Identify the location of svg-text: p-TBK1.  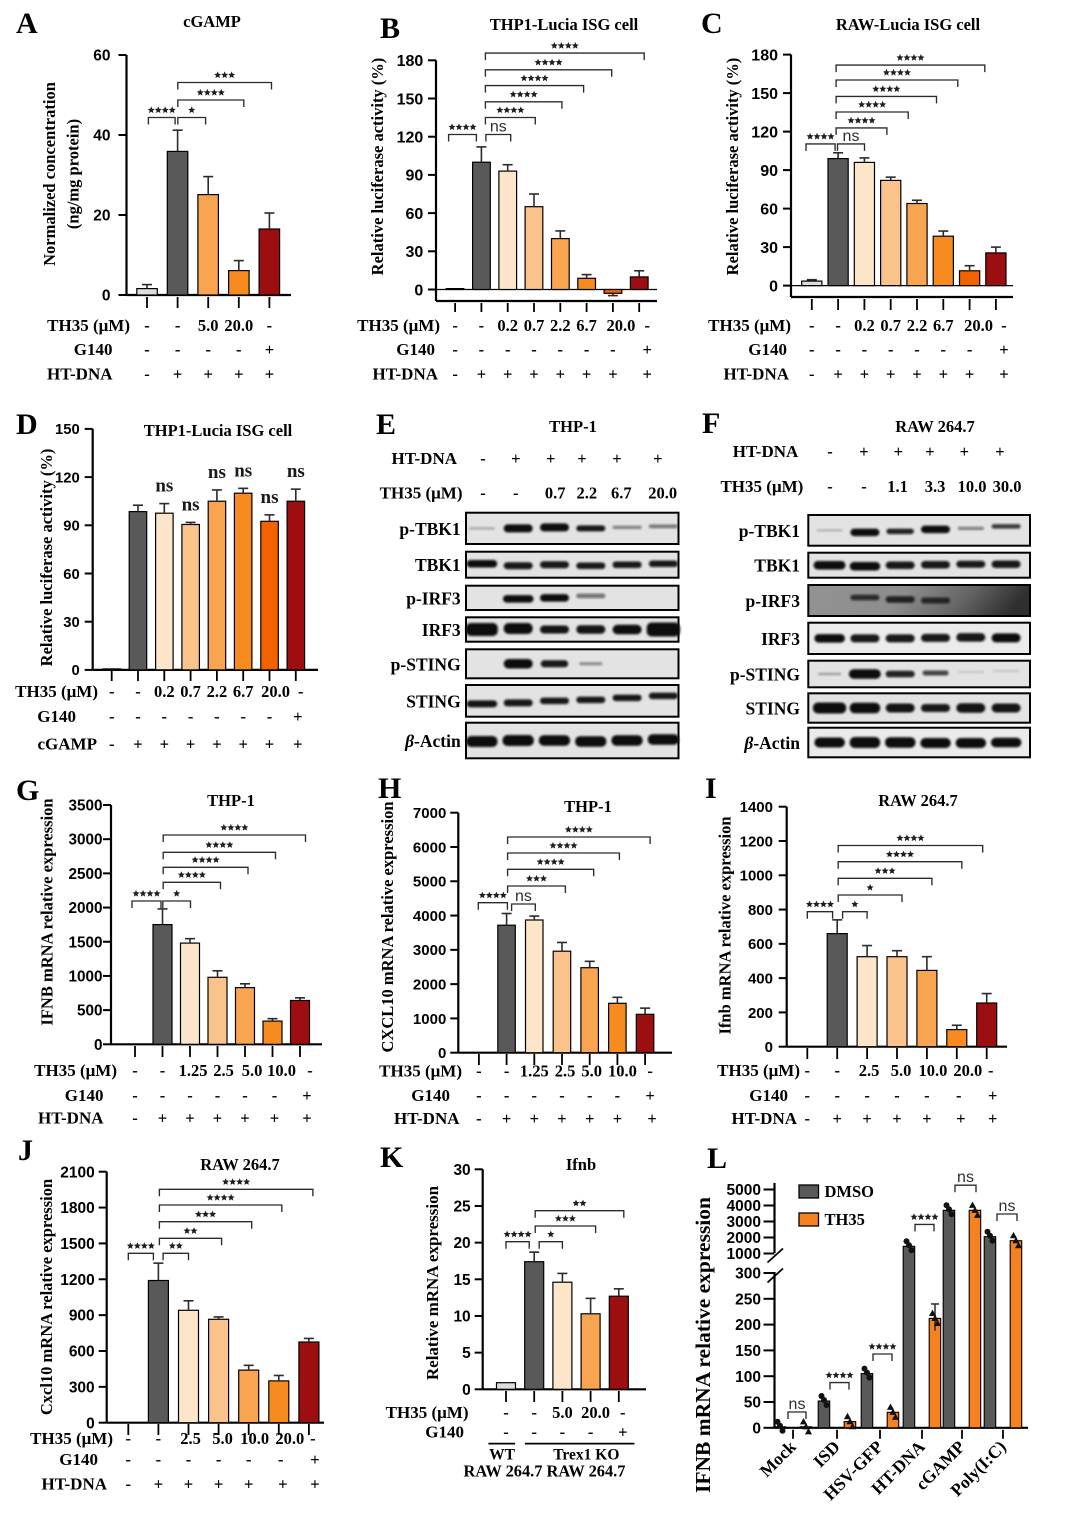
(769, 531).